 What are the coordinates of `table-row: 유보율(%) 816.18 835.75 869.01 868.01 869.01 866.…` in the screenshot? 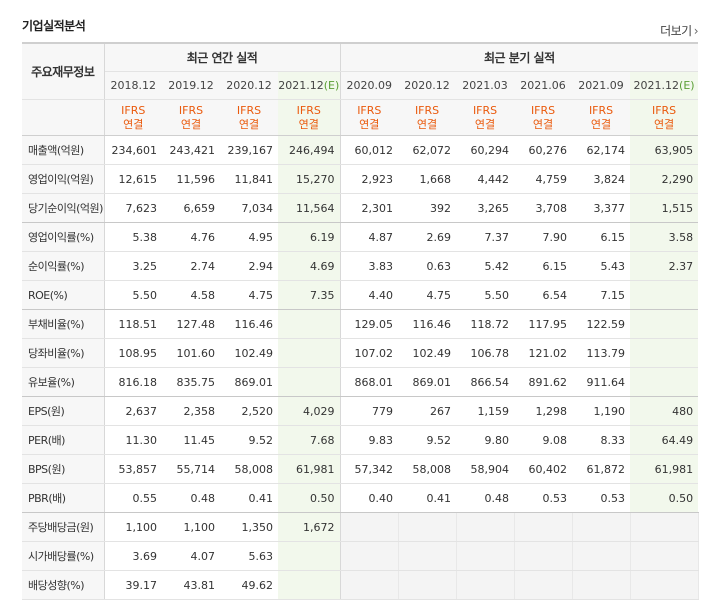 It's located at (360, 382).